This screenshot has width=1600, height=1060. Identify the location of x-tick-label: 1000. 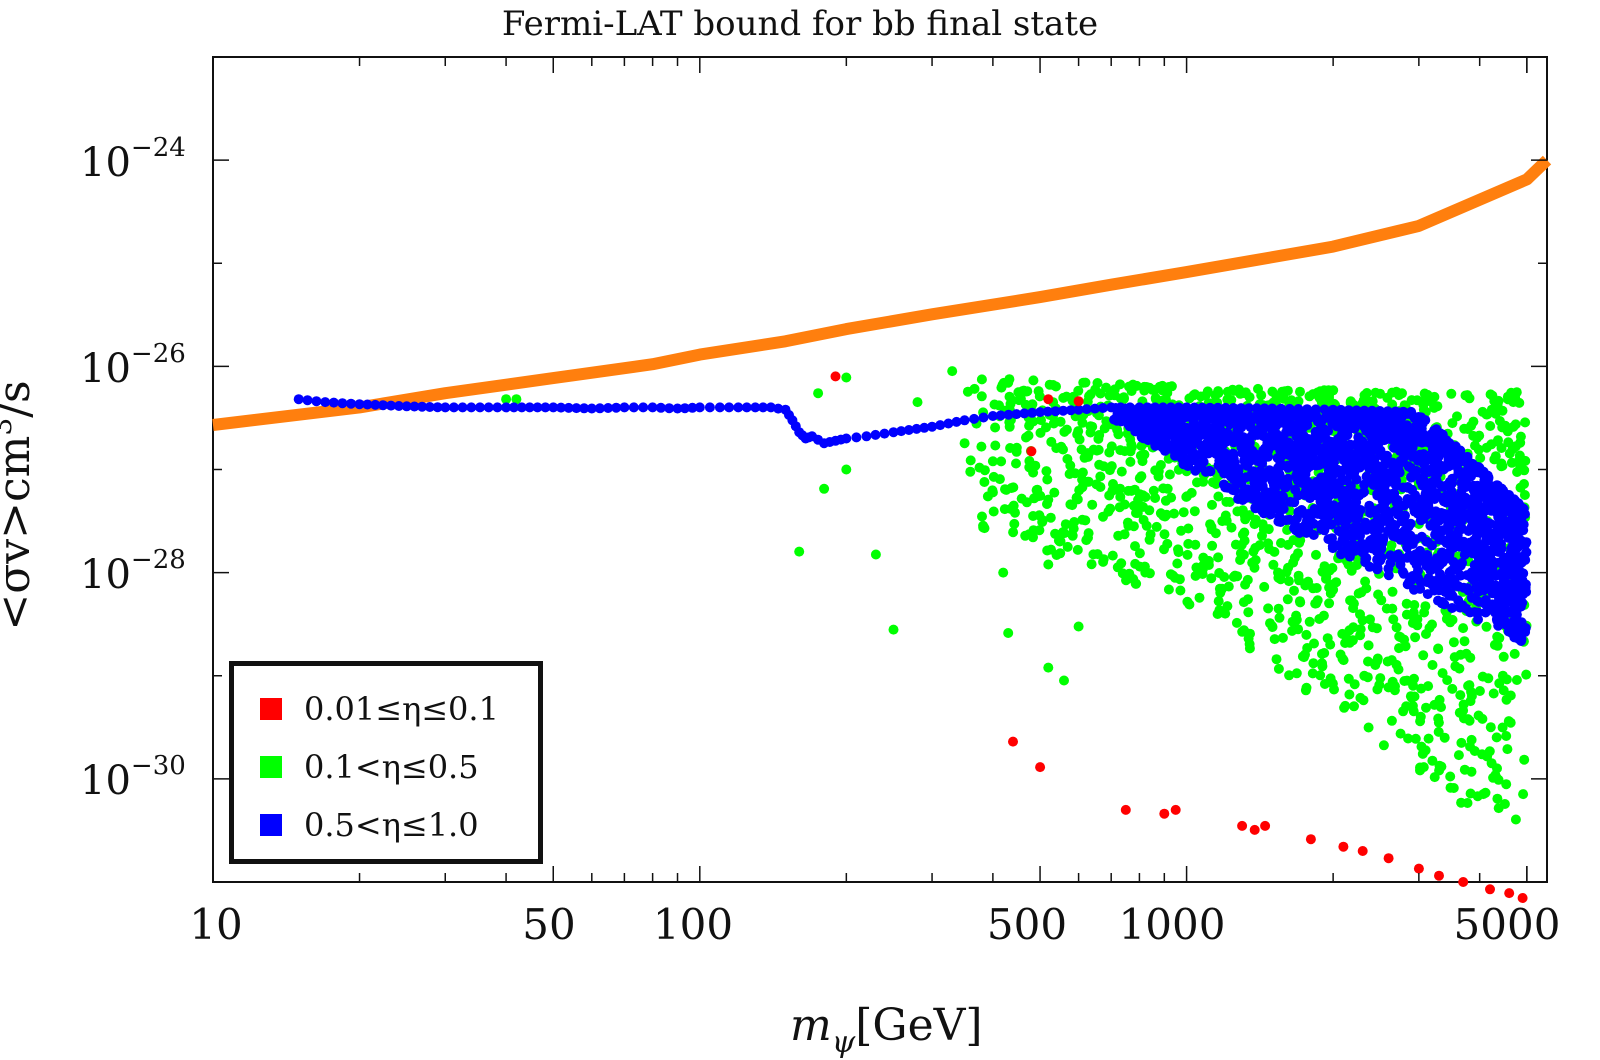
(1172, 924).